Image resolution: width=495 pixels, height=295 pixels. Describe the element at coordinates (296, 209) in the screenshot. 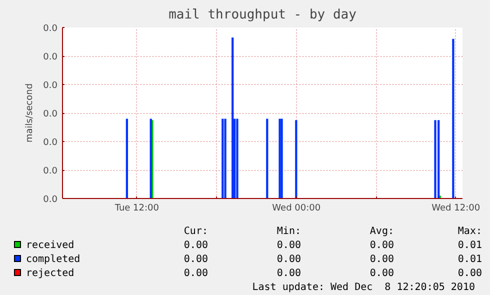

I see `x-tick-label: Wed 00:00` at that location.